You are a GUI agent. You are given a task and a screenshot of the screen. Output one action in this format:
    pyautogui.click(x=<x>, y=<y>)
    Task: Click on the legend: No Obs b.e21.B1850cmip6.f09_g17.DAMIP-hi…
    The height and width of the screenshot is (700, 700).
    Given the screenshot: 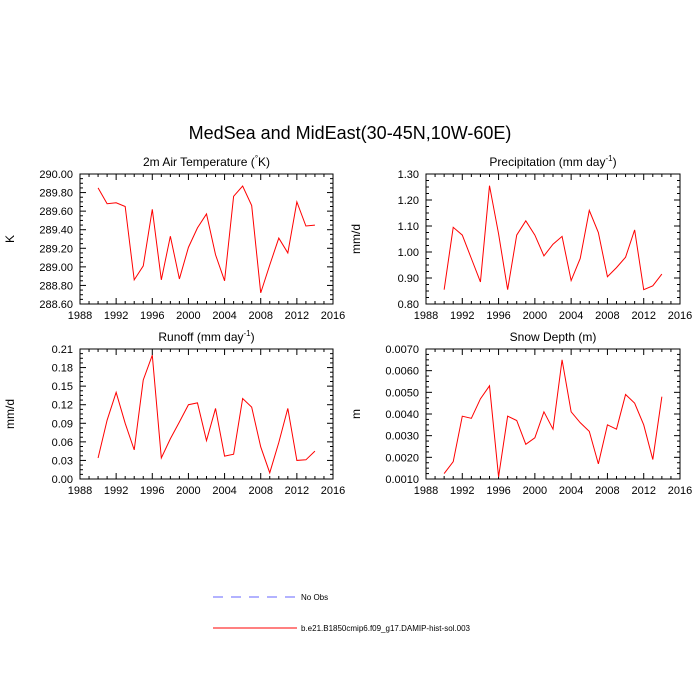 What is the action you would take?
    pyautogui.click(x=342, y=613)
    